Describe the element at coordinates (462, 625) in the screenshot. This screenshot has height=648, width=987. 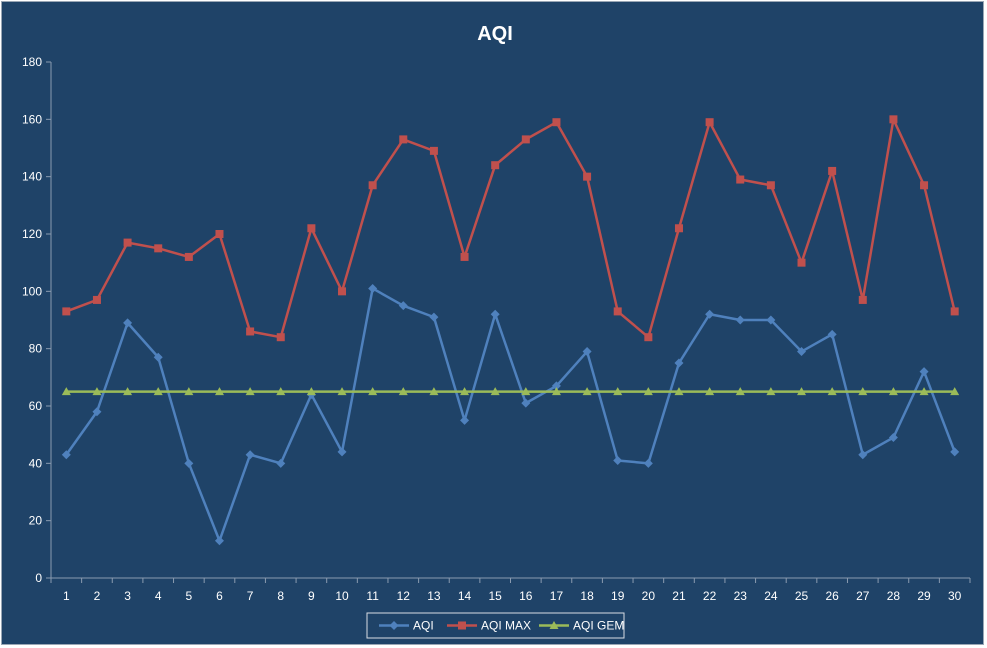
I see `legend-marker-aqi-max` at that location.